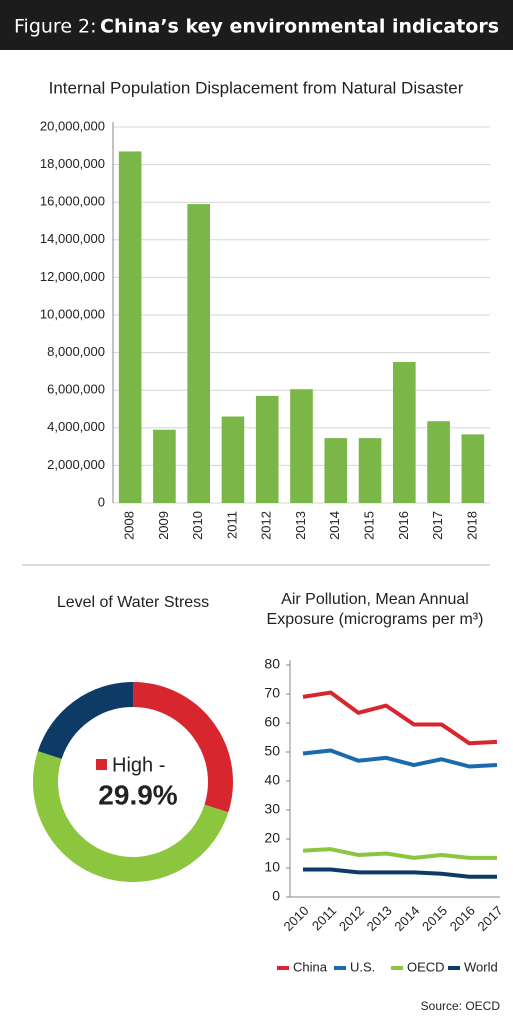 The image size is (513, 1022). Describe the element at coordinates (299, 27) in the screenshot. I see `figure-title: China’s key environmental indicators` at that location.